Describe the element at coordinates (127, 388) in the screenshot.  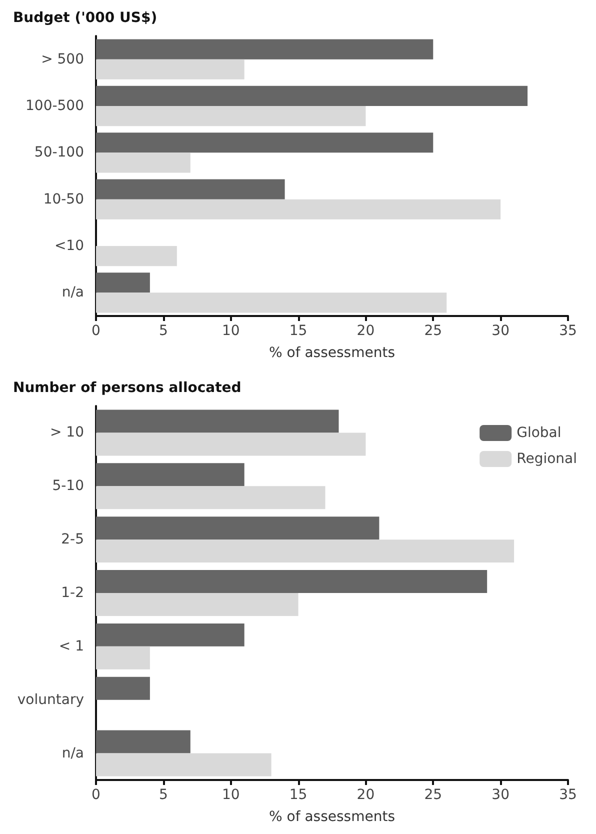
I see `chart-title: Number of persons allocated` at that location.